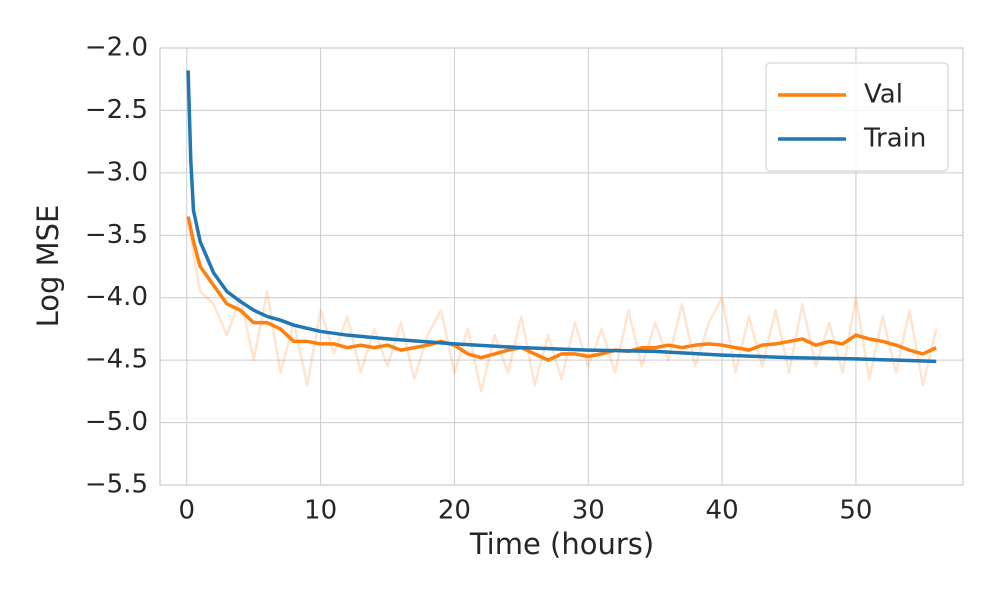 This screenshot has height=600, width=1000. What do you see at coordinates (855, 511) in the screenshot?
I see `x-tick-label: 50` at bounding box center [855, 511].